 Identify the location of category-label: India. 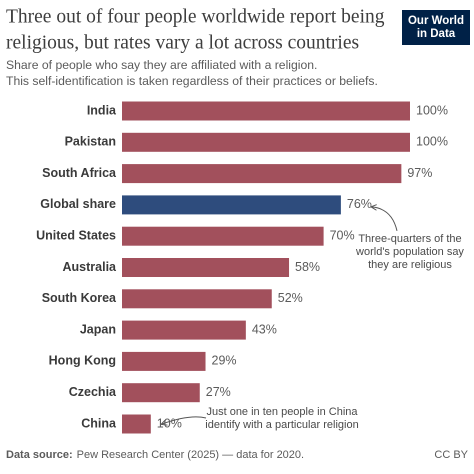
(102, 110).